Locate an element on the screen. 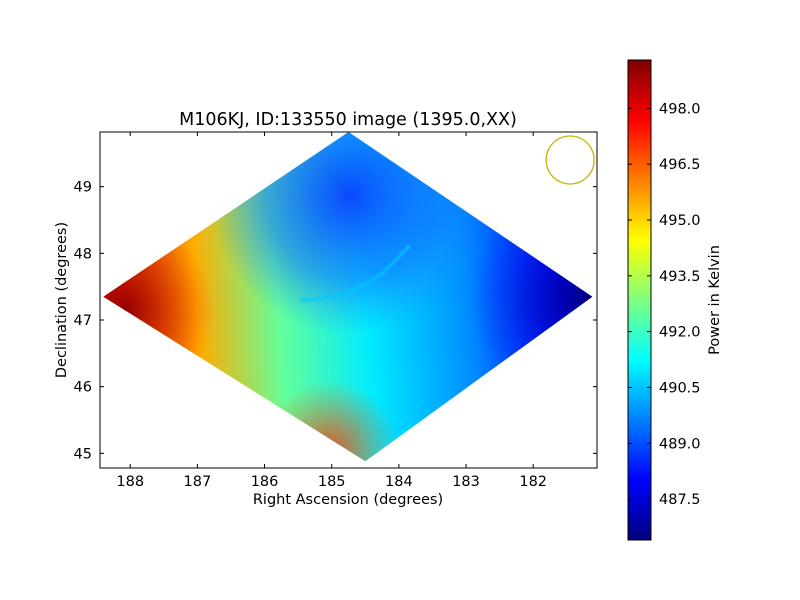 This screenshot has height=600, width=800. y-axis-label: Declination (degrees) is located at coordinates (62, 300).